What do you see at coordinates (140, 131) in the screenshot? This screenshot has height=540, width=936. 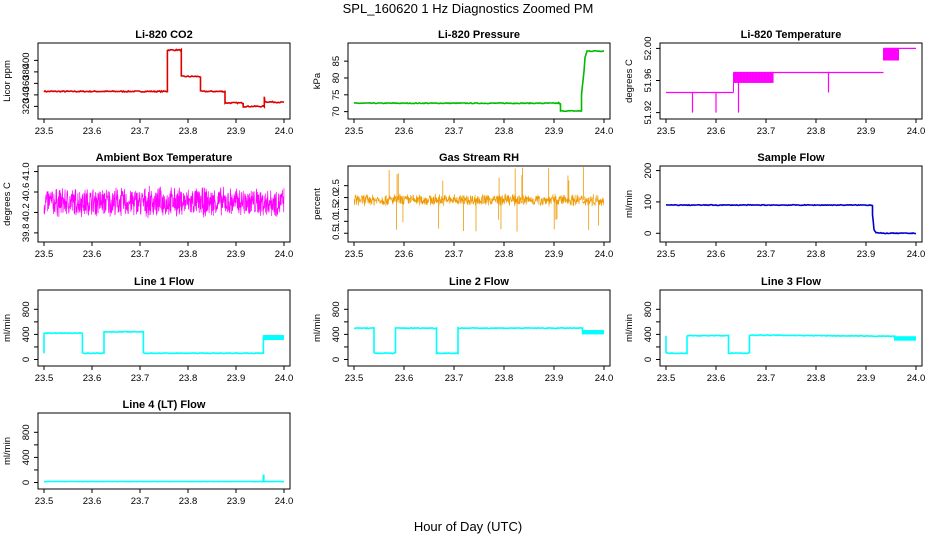 I see `li-820-co2-xtick-label: 23.7` at bounding box center [140, 131].